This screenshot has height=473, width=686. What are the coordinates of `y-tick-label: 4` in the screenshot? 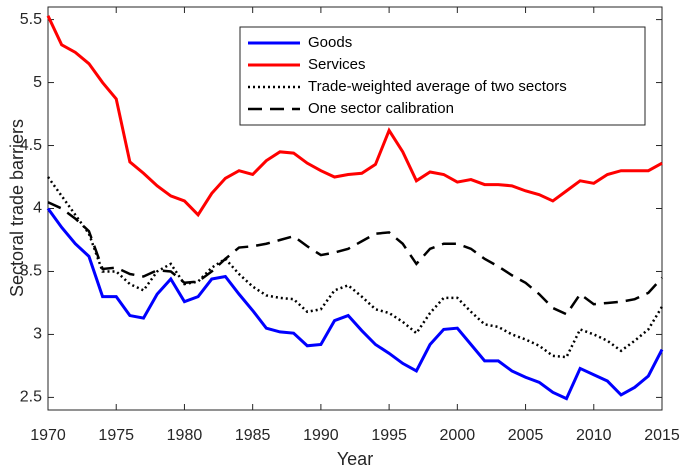 It's located at (37, 208).